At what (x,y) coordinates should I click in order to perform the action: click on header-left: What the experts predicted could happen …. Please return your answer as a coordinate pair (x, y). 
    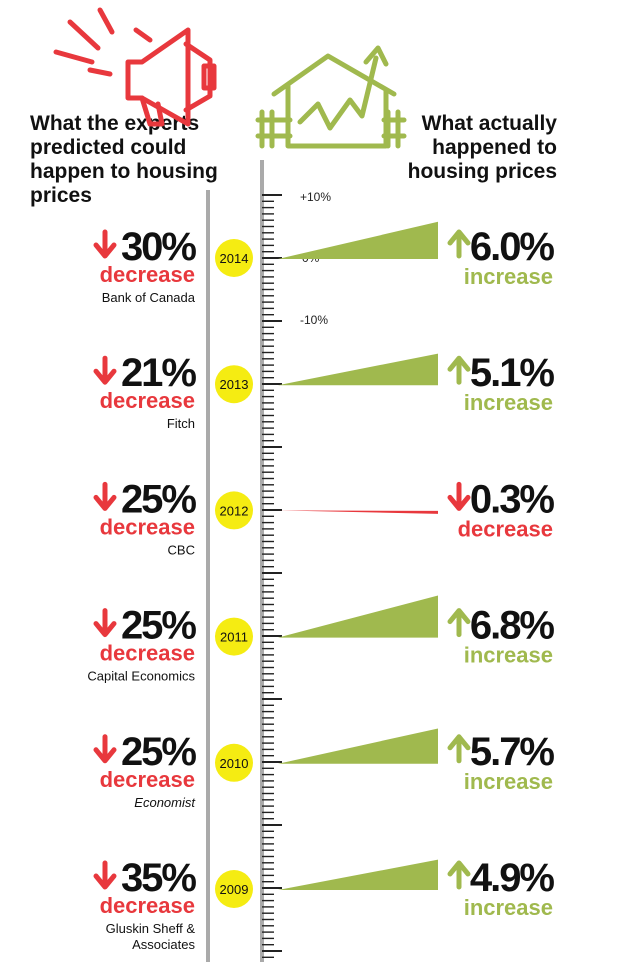
    Looking at the image, I should click on (124, 159).